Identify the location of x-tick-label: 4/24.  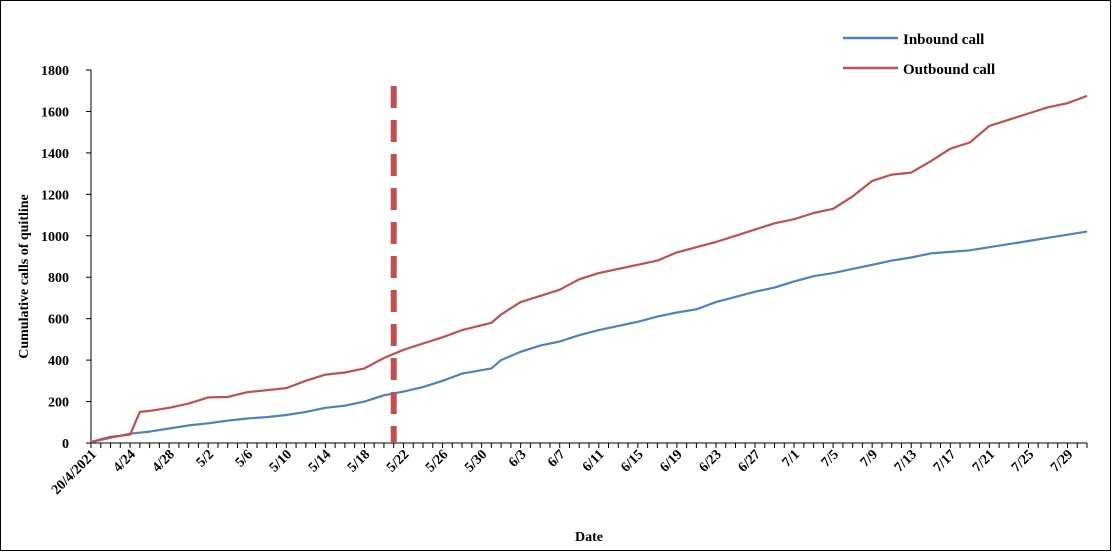
(125, 461).